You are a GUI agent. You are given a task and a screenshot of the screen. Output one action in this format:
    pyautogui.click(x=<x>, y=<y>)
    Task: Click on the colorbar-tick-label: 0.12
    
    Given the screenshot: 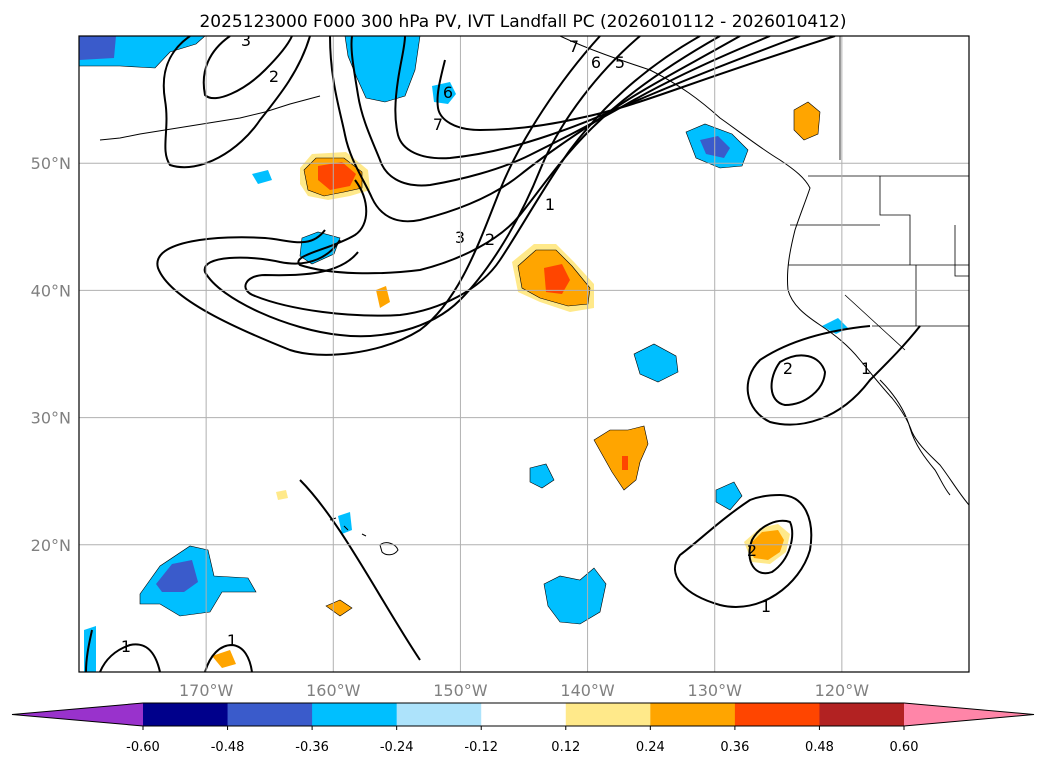 What is the action you would take?
    pyautogui.click(x=565, y=747)
    